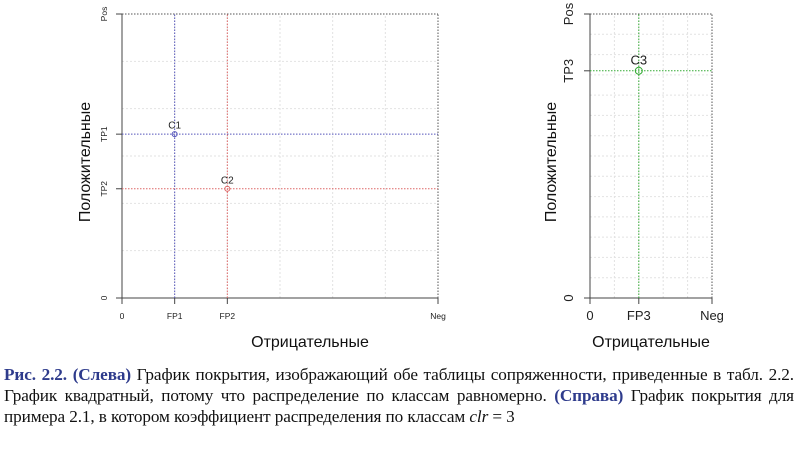 Image resolution: width=799 pixels, height=461 pixels. I want to click on caption-clr-symbol: clr, so click(479, 416).